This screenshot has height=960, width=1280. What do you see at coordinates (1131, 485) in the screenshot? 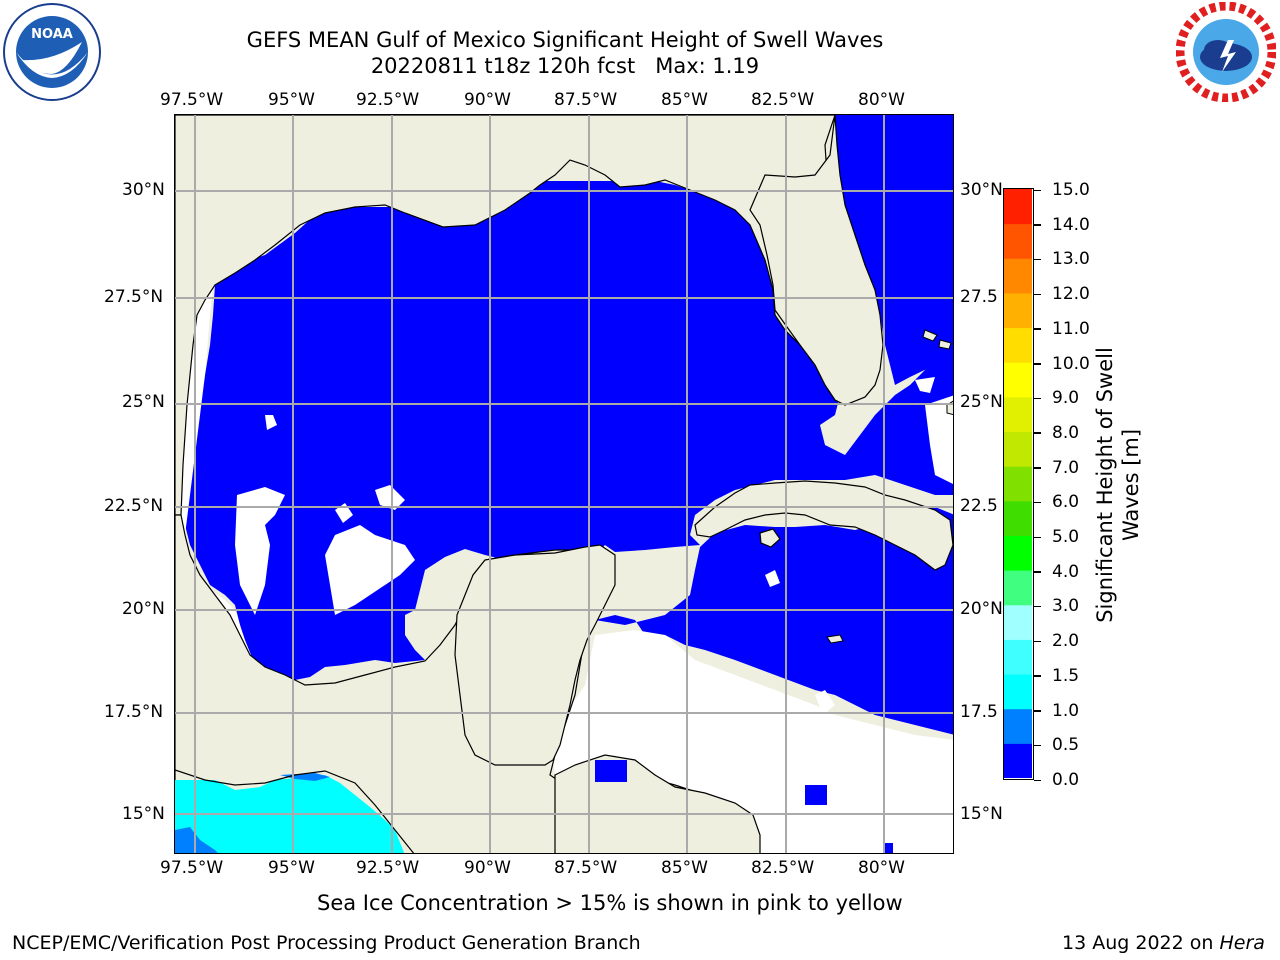
I see `colorbar-label-line2: Waves [m]` at bounding box center [1131, 485].